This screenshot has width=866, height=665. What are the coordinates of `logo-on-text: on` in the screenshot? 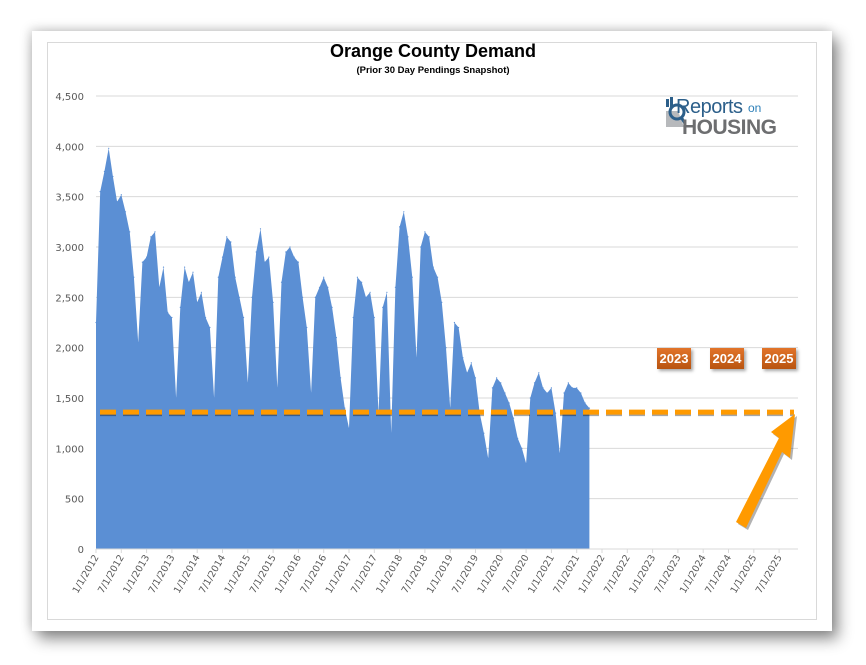 It's located at (755, 108).